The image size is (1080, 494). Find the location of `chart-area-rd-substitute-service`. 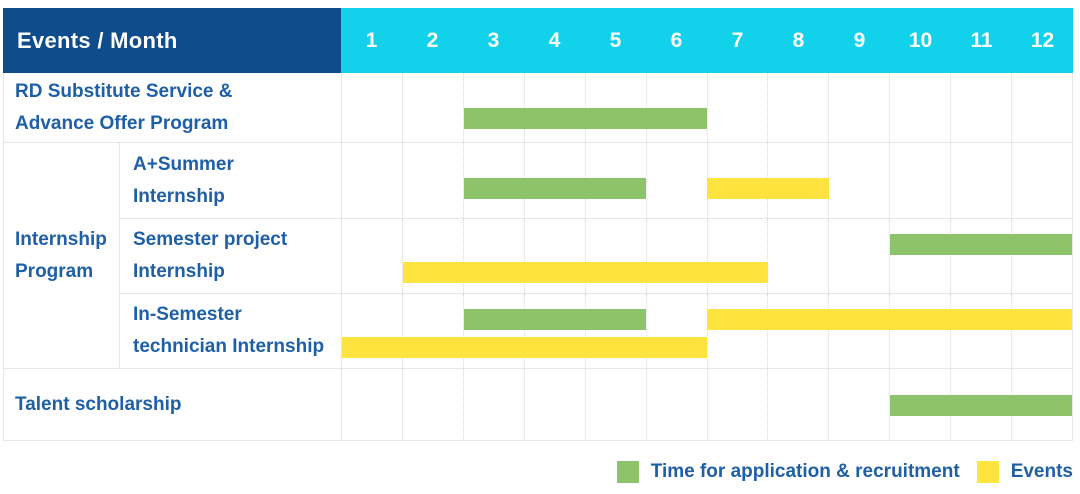

chart-area-rd-substitute-service is located at coordinates (706, 107).